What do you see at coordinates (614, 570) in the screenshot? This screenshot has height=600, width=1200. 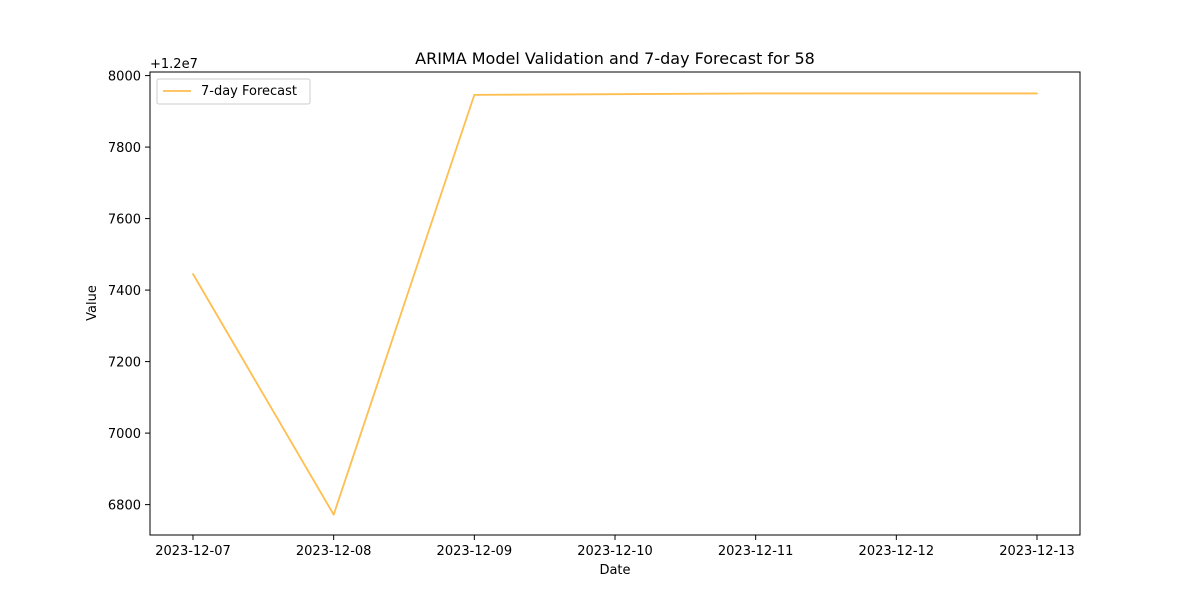 I see `x-axis-label: Date` at bounding box center [614, 570].